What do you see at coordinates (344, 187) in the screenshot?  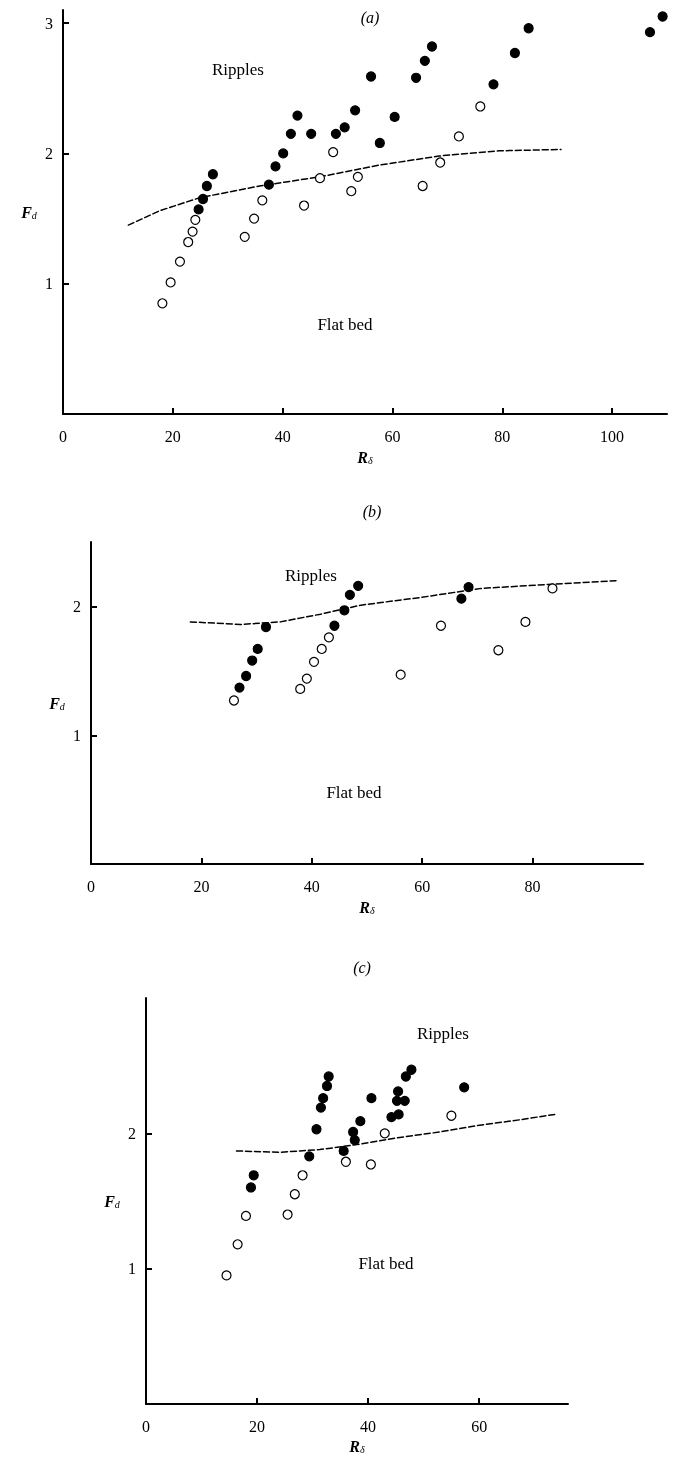 I see `line-series` at bounding box center [344, 187].